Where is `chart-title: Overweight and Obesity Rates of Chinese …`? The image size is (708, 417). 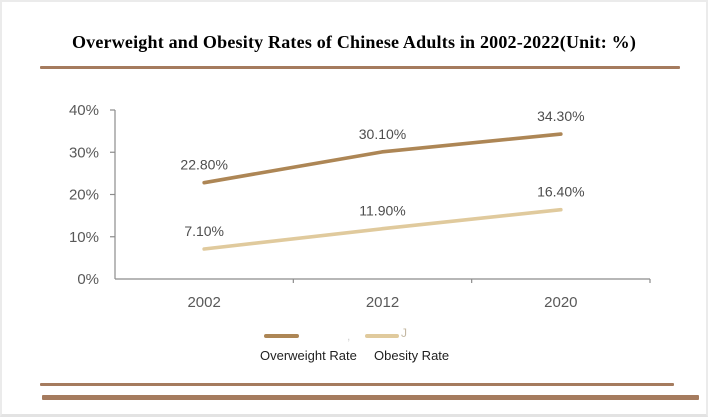 chart-title: Overweight and Obesity Rates of Chinese … is located at coordinates (354, 42).